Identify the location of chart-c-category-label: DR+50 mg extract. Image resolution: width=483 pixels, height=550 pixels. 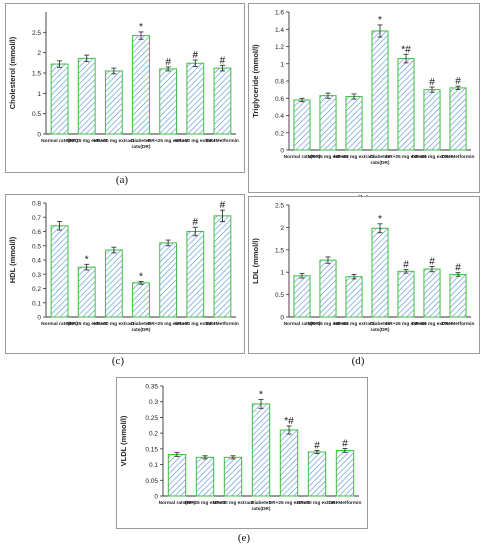
(195, 324).